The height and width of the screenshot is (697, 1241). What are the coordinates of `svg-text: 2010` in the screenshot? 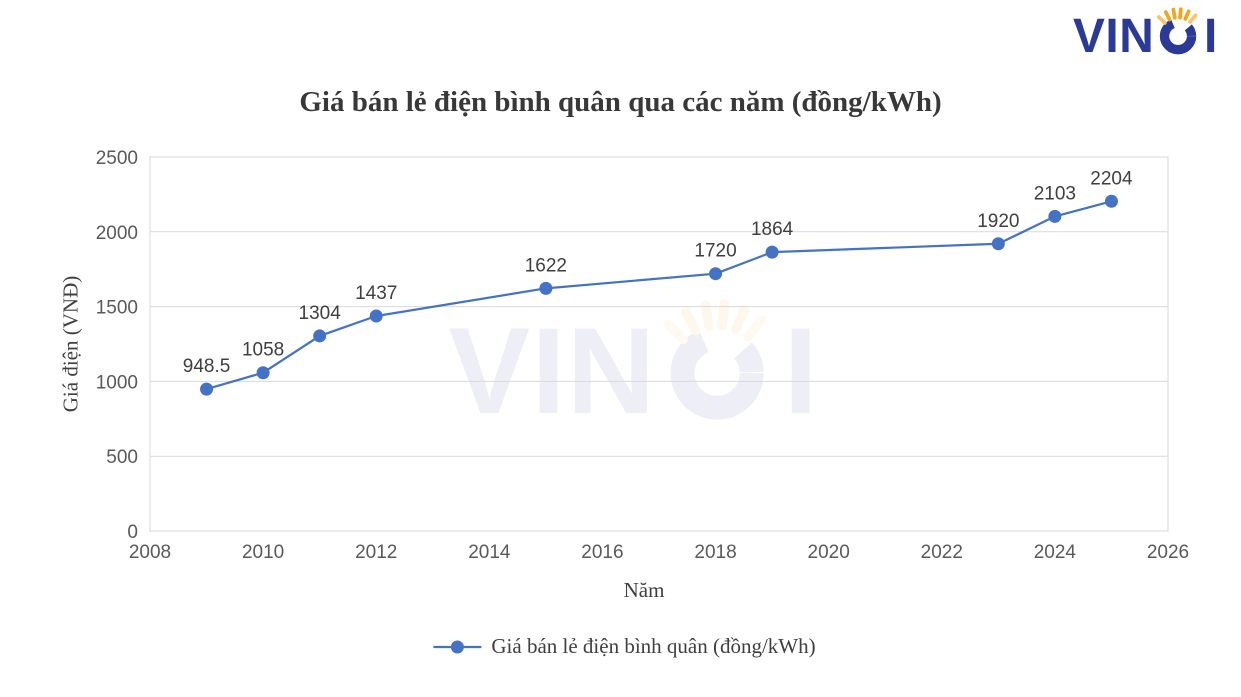 It's located at (263, 552).